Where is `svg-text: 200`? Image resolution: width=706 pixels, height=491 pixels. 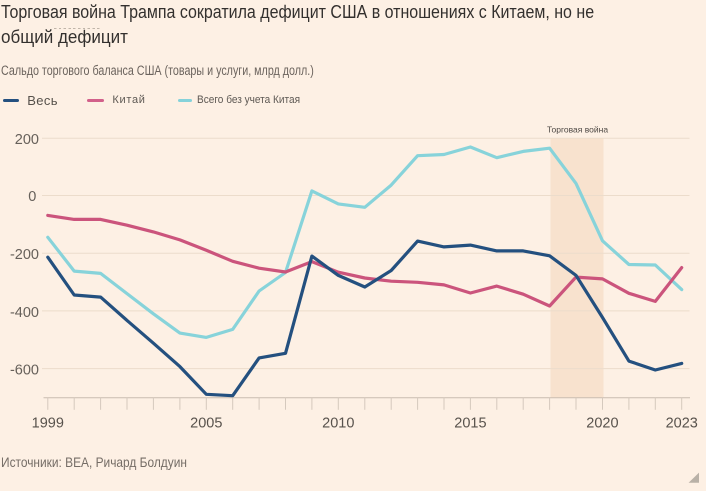
svg-text: 200 is located at coordinates (27, 140).